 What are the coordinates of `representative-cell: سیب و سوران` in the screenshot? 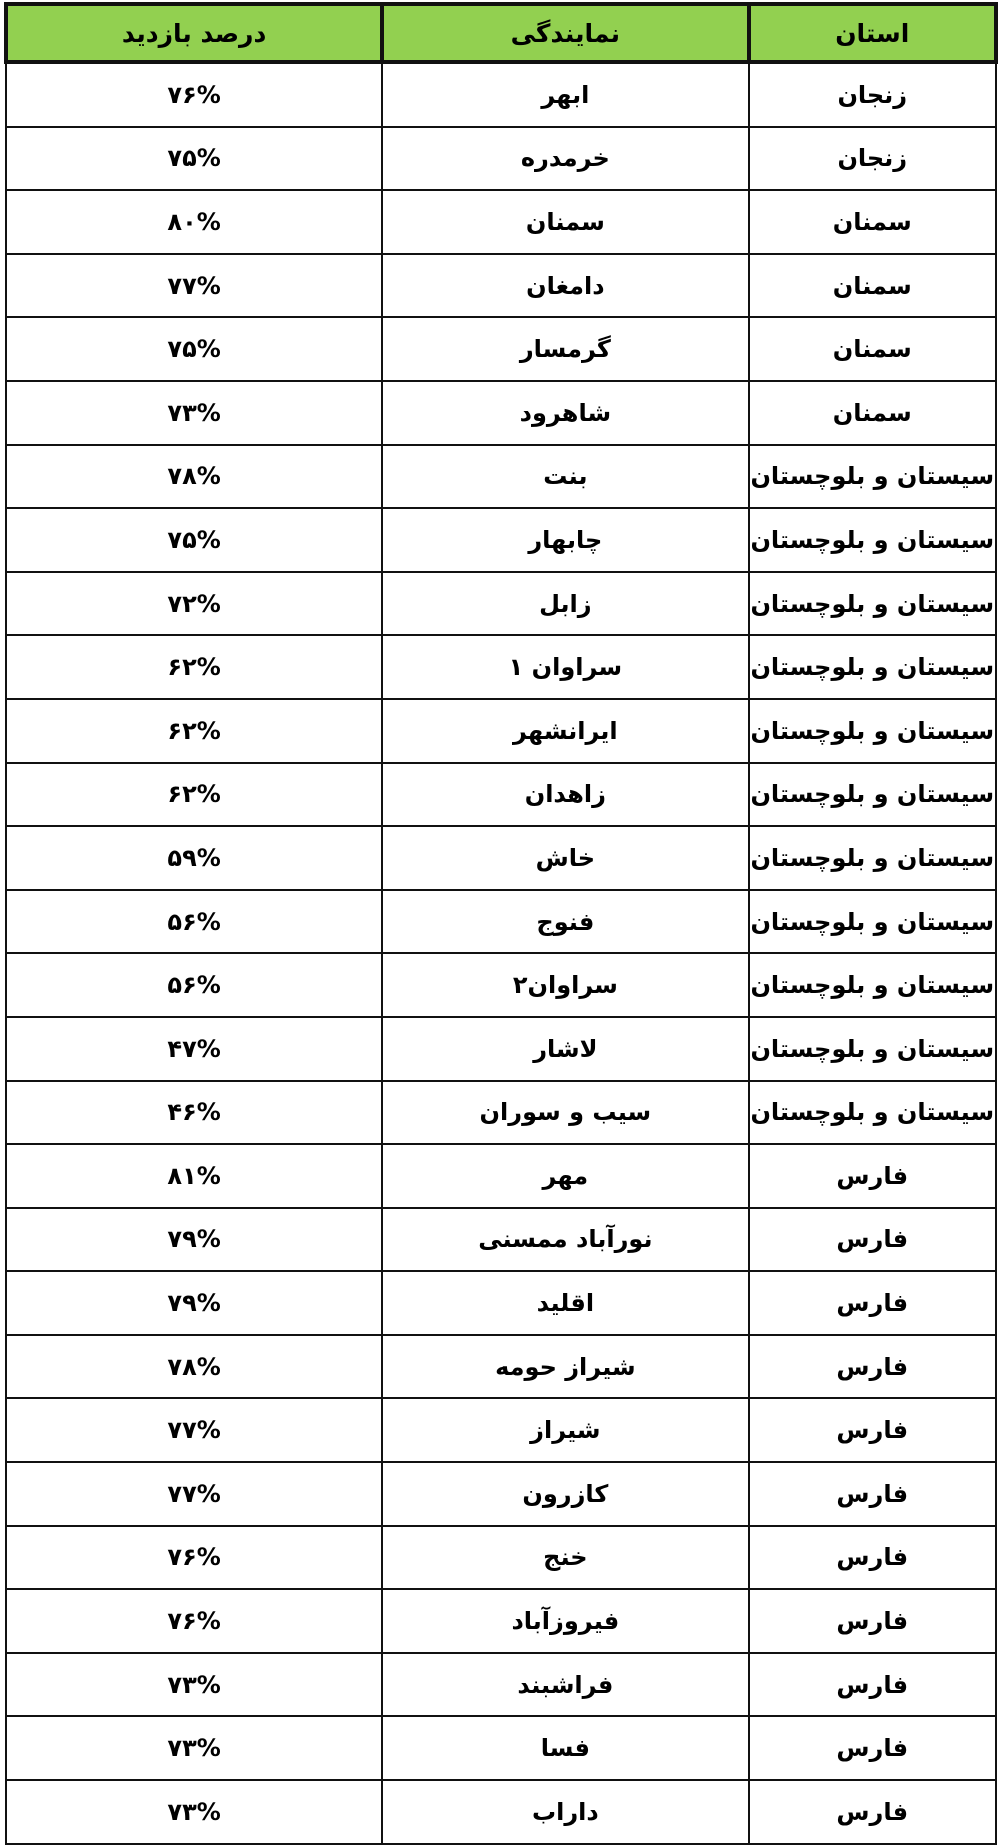 It's located at (565, 1112).